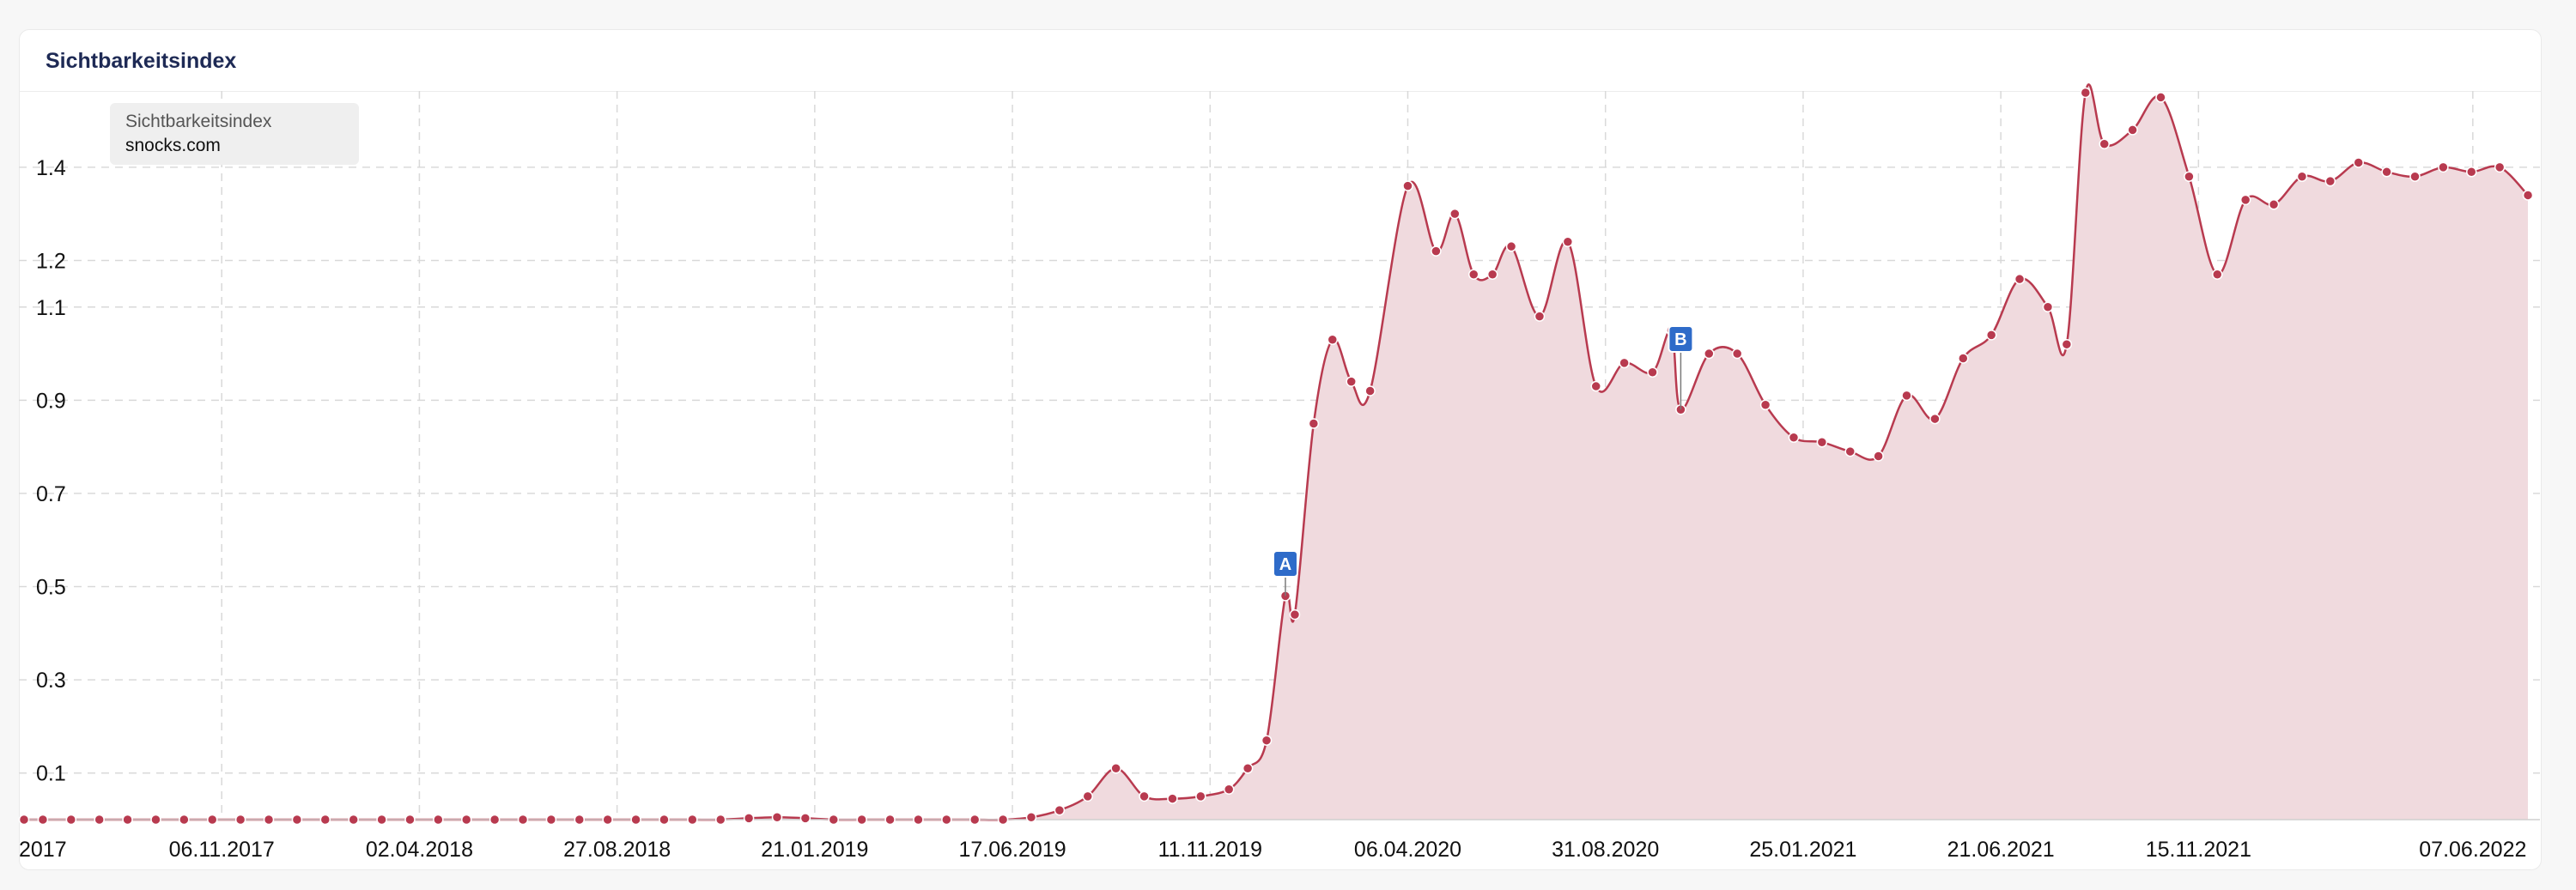 This screenshot has height=890, width=2576. What do you see at coordinates (1013, 850) in the screenshot?
I see `x-tick-label: 17.06.2019` at bounding box center [1013, 850].